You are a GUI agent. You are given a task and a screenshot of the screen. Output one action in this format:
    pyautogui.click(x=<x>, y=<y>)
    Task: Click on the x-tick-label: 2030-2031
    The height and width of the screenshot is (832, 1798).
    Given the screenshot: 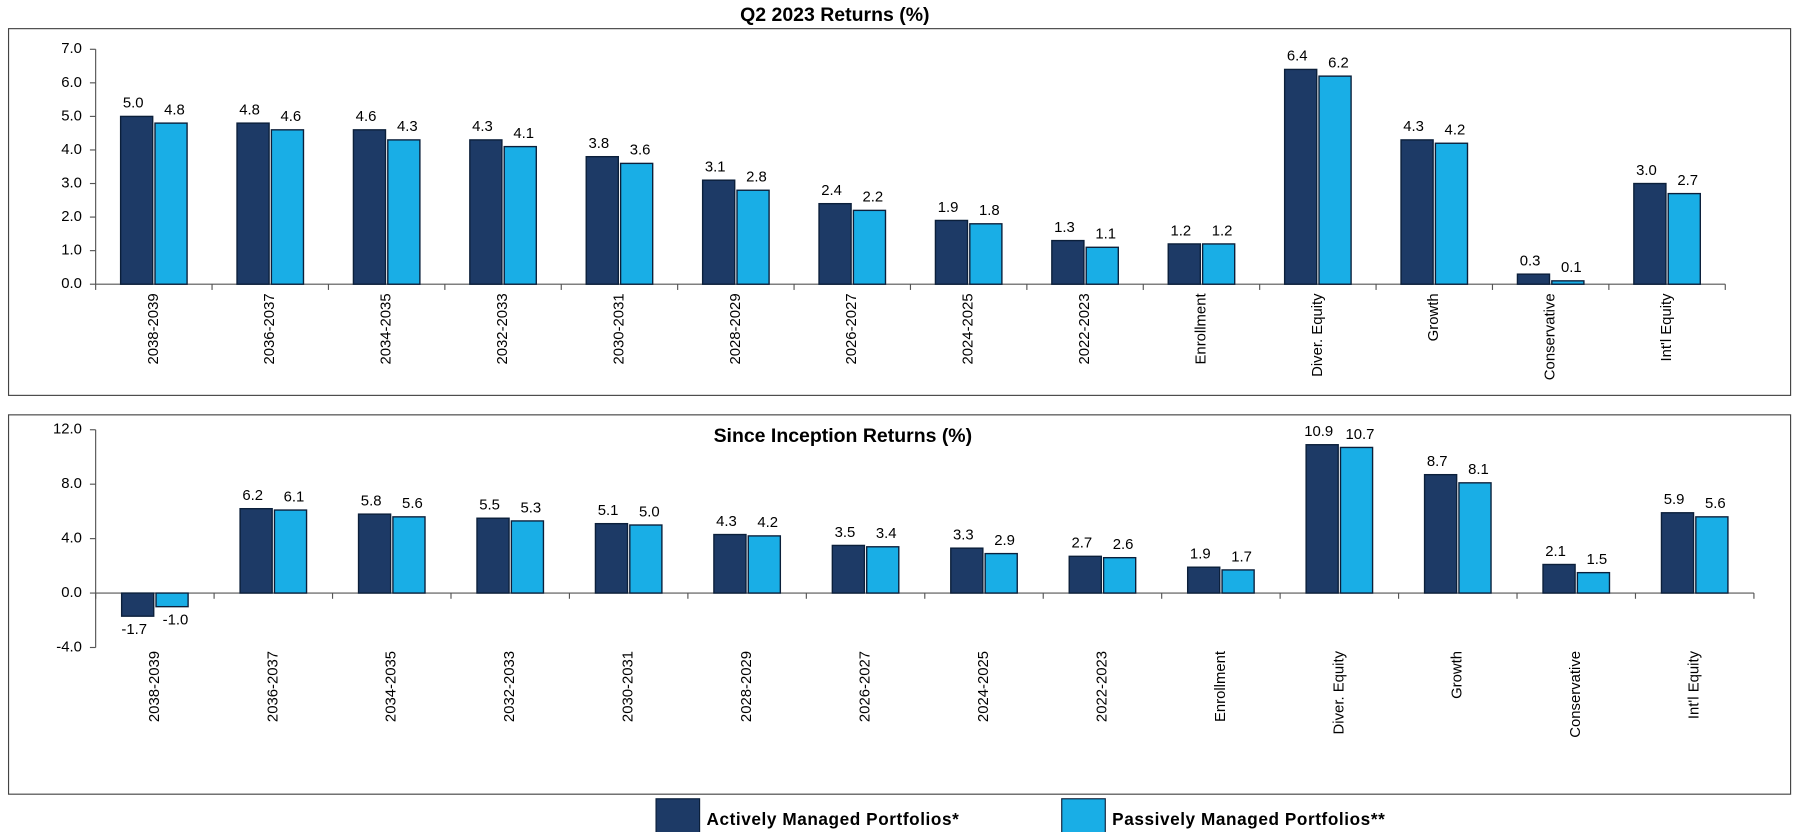 What is the action you would take?
    pyautogui.click(x=619, y=328)
    